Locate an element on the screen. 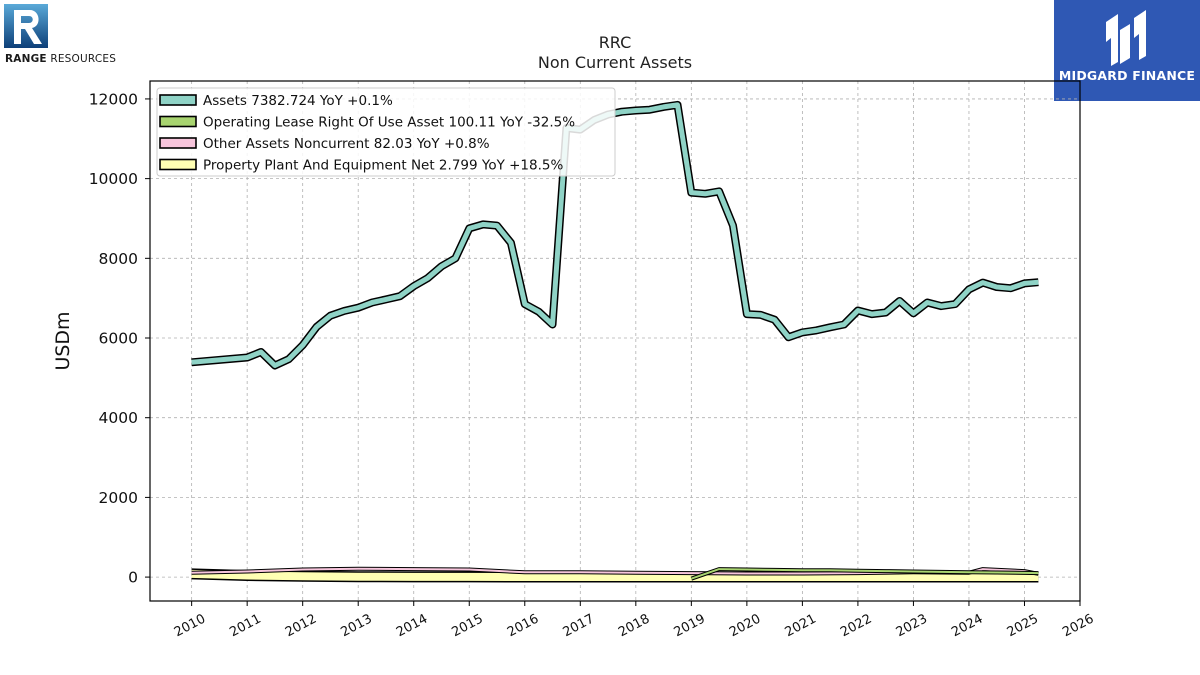  x-tick-label: 2021 is located at coordinates (801, 626).